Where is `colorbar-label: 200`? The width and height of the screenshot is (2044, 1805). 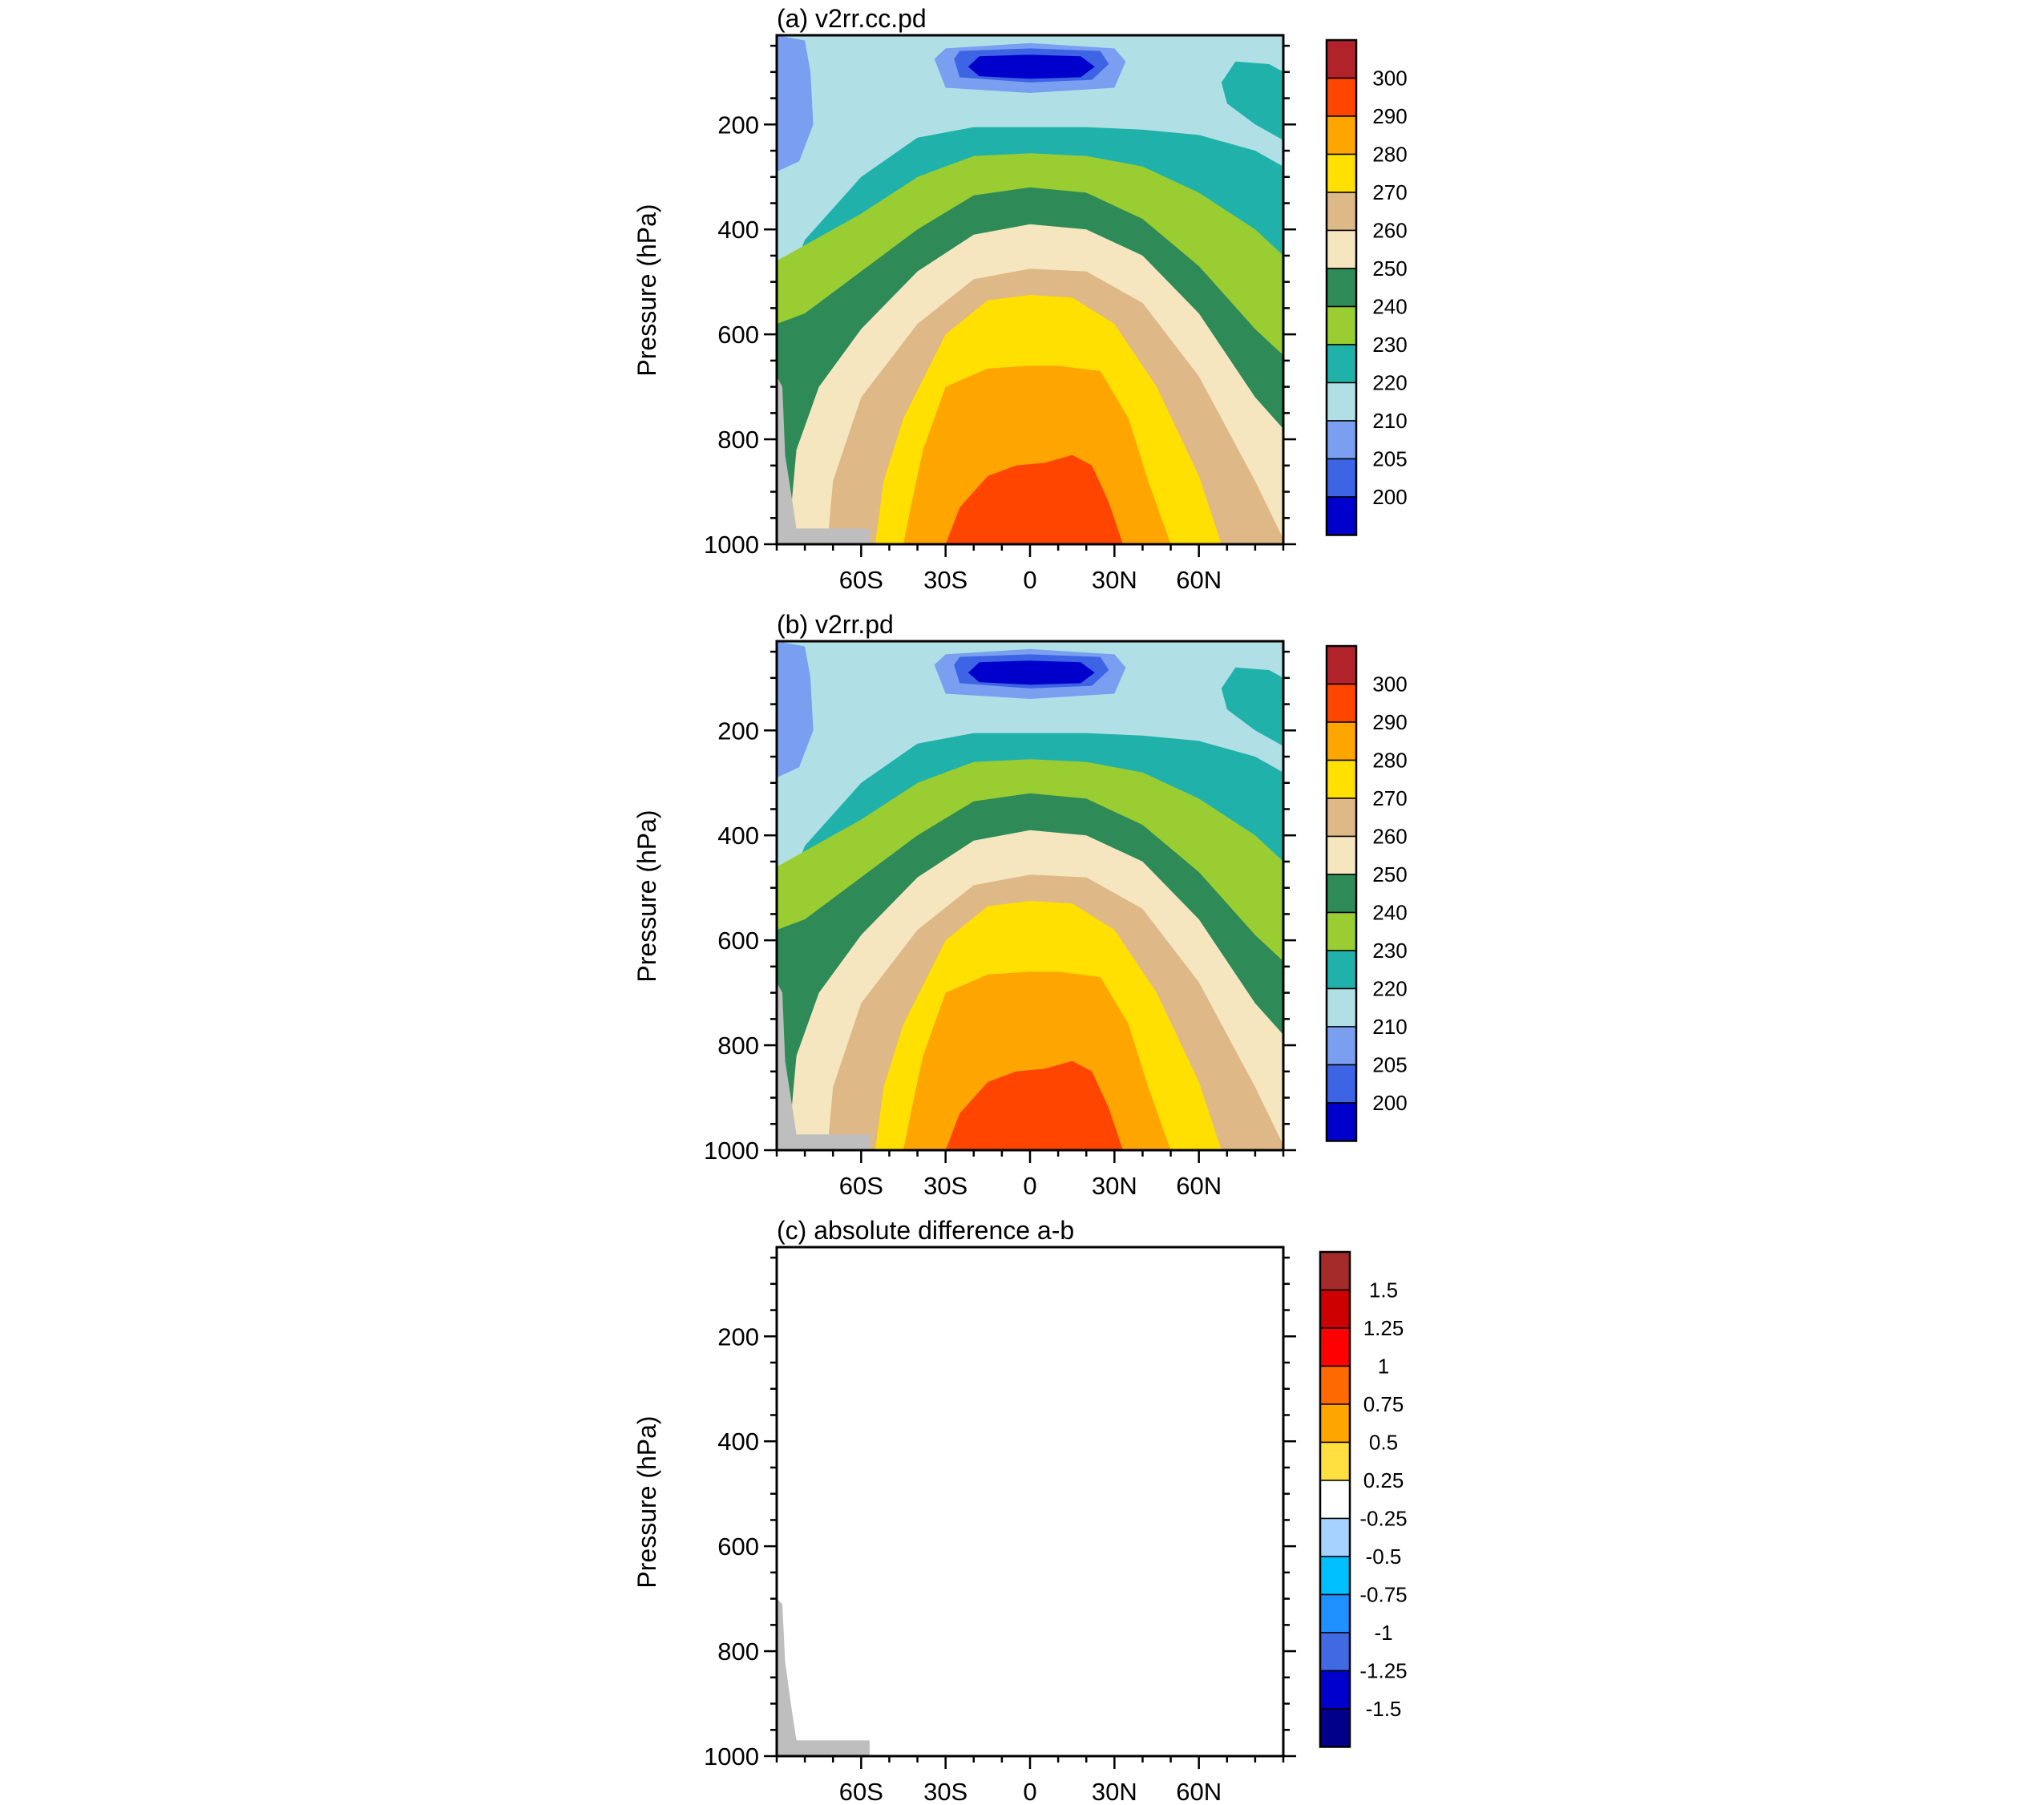
colorbar-label: 200 is located at coordinates (1389, 497).